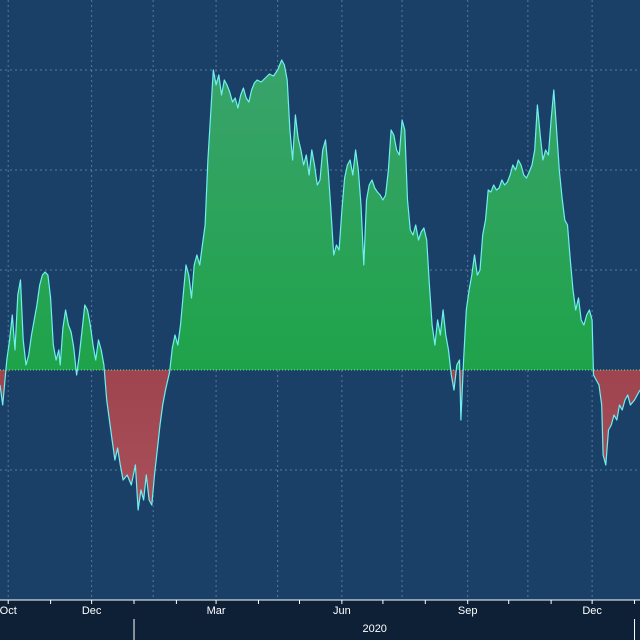 This screenshot has width=640, height=640. I want to click on x-tick-label: Sep, so click(468, 611).